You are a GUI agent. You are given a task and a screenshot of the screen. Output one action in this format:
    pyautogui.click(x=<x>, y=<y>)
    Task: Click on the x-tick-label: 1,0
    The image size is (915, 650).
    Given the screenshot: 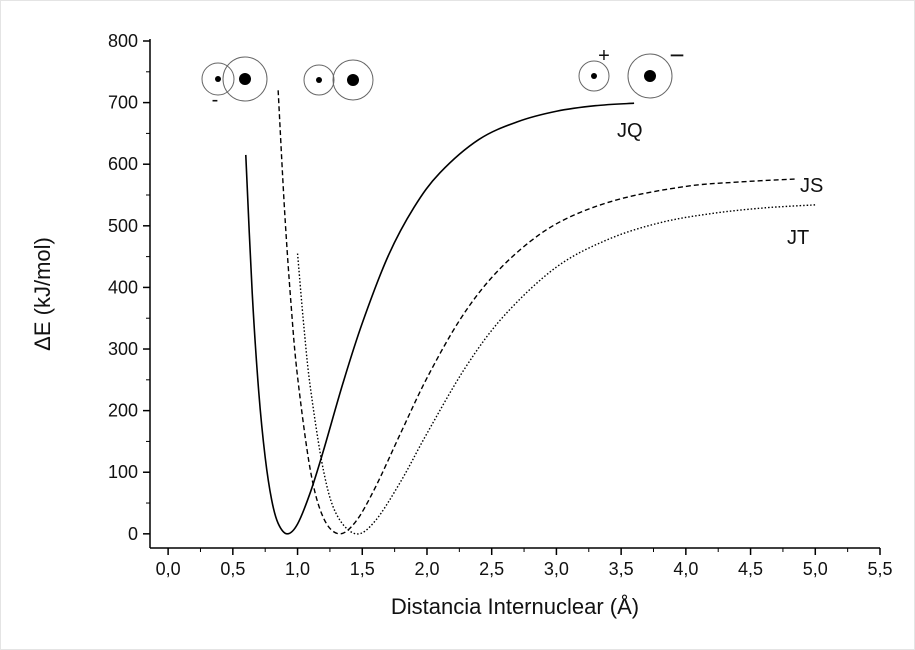 What is the action you would take?
    pyautogui.click(x=297, y=569)
    